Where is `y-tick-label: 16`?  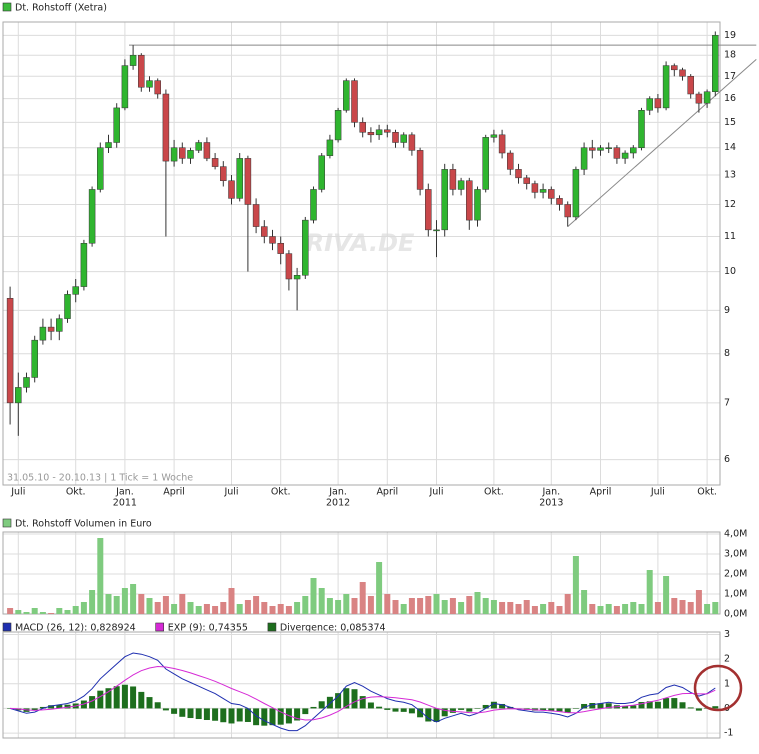
y-tick-label: 16 is located at coordinates (730, 98).